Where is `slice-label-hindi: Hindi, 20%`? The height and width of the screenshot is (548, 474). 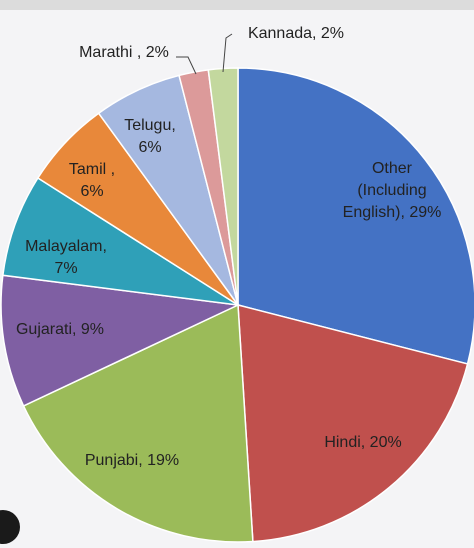 slice-label-hindi: Hindi, 20% is located at coordinates (362, 442).